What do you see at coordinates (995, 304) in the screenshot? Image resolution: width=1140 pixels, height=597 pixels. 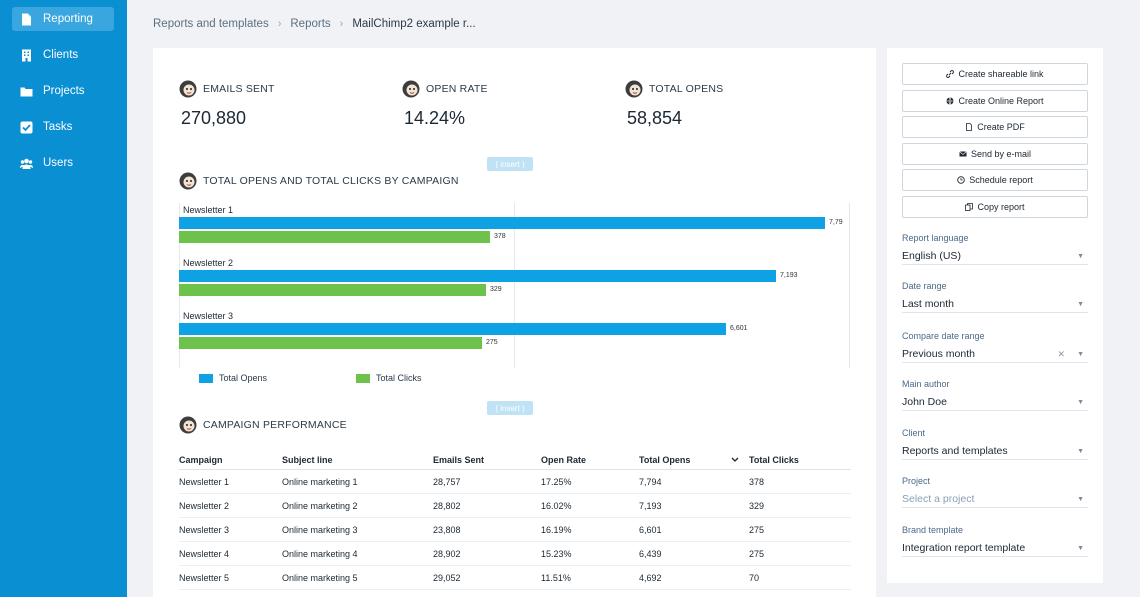 I see `select-value: Last month ▼` at bounding box center [995, 304].